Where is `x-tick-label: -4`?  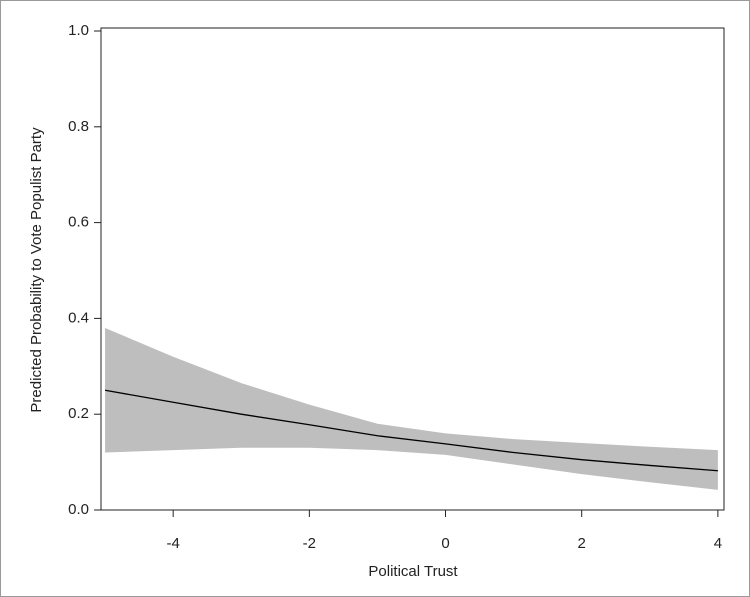
x-tick-label: -4 is located at coordinates (173, 543).